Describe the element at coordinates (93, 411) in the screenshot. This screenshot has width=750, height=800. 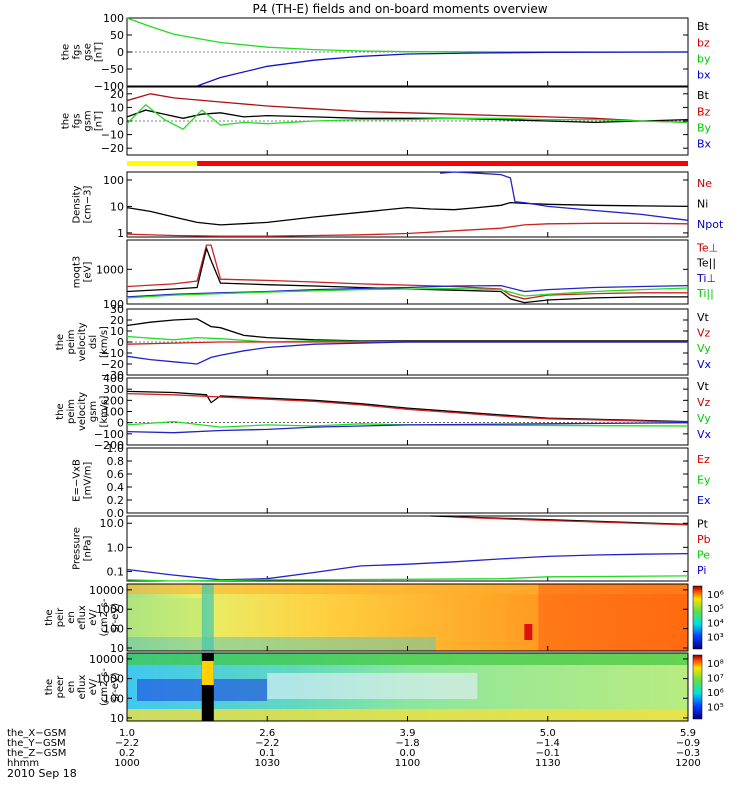
I see `y-axis-label-line: gsm` at that location.